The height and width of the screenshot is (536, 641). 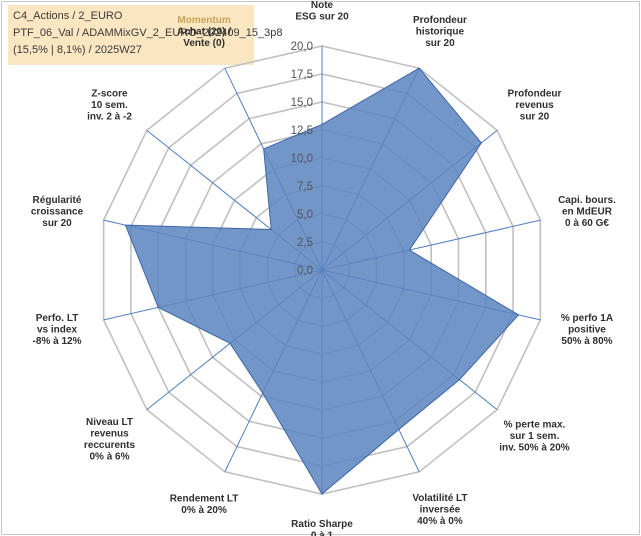 I want to click on category-label-line: sur 1 sem., so click(x=535, y=436).